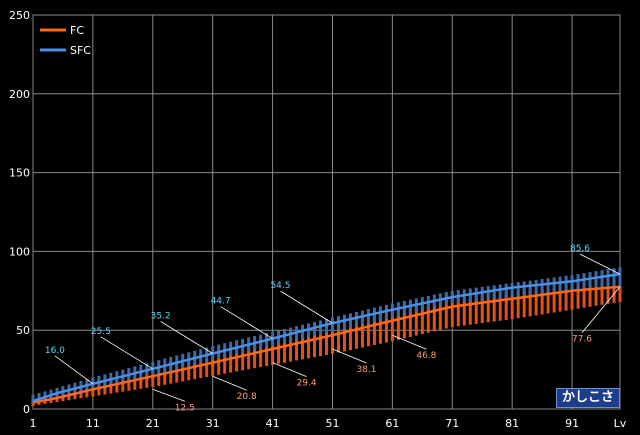 Image resolution: width=640 pixels, height=435 pixels. Describe the element at coordinates (247, 397) in the screenshot. I see `data-label: 20.8` at that location.